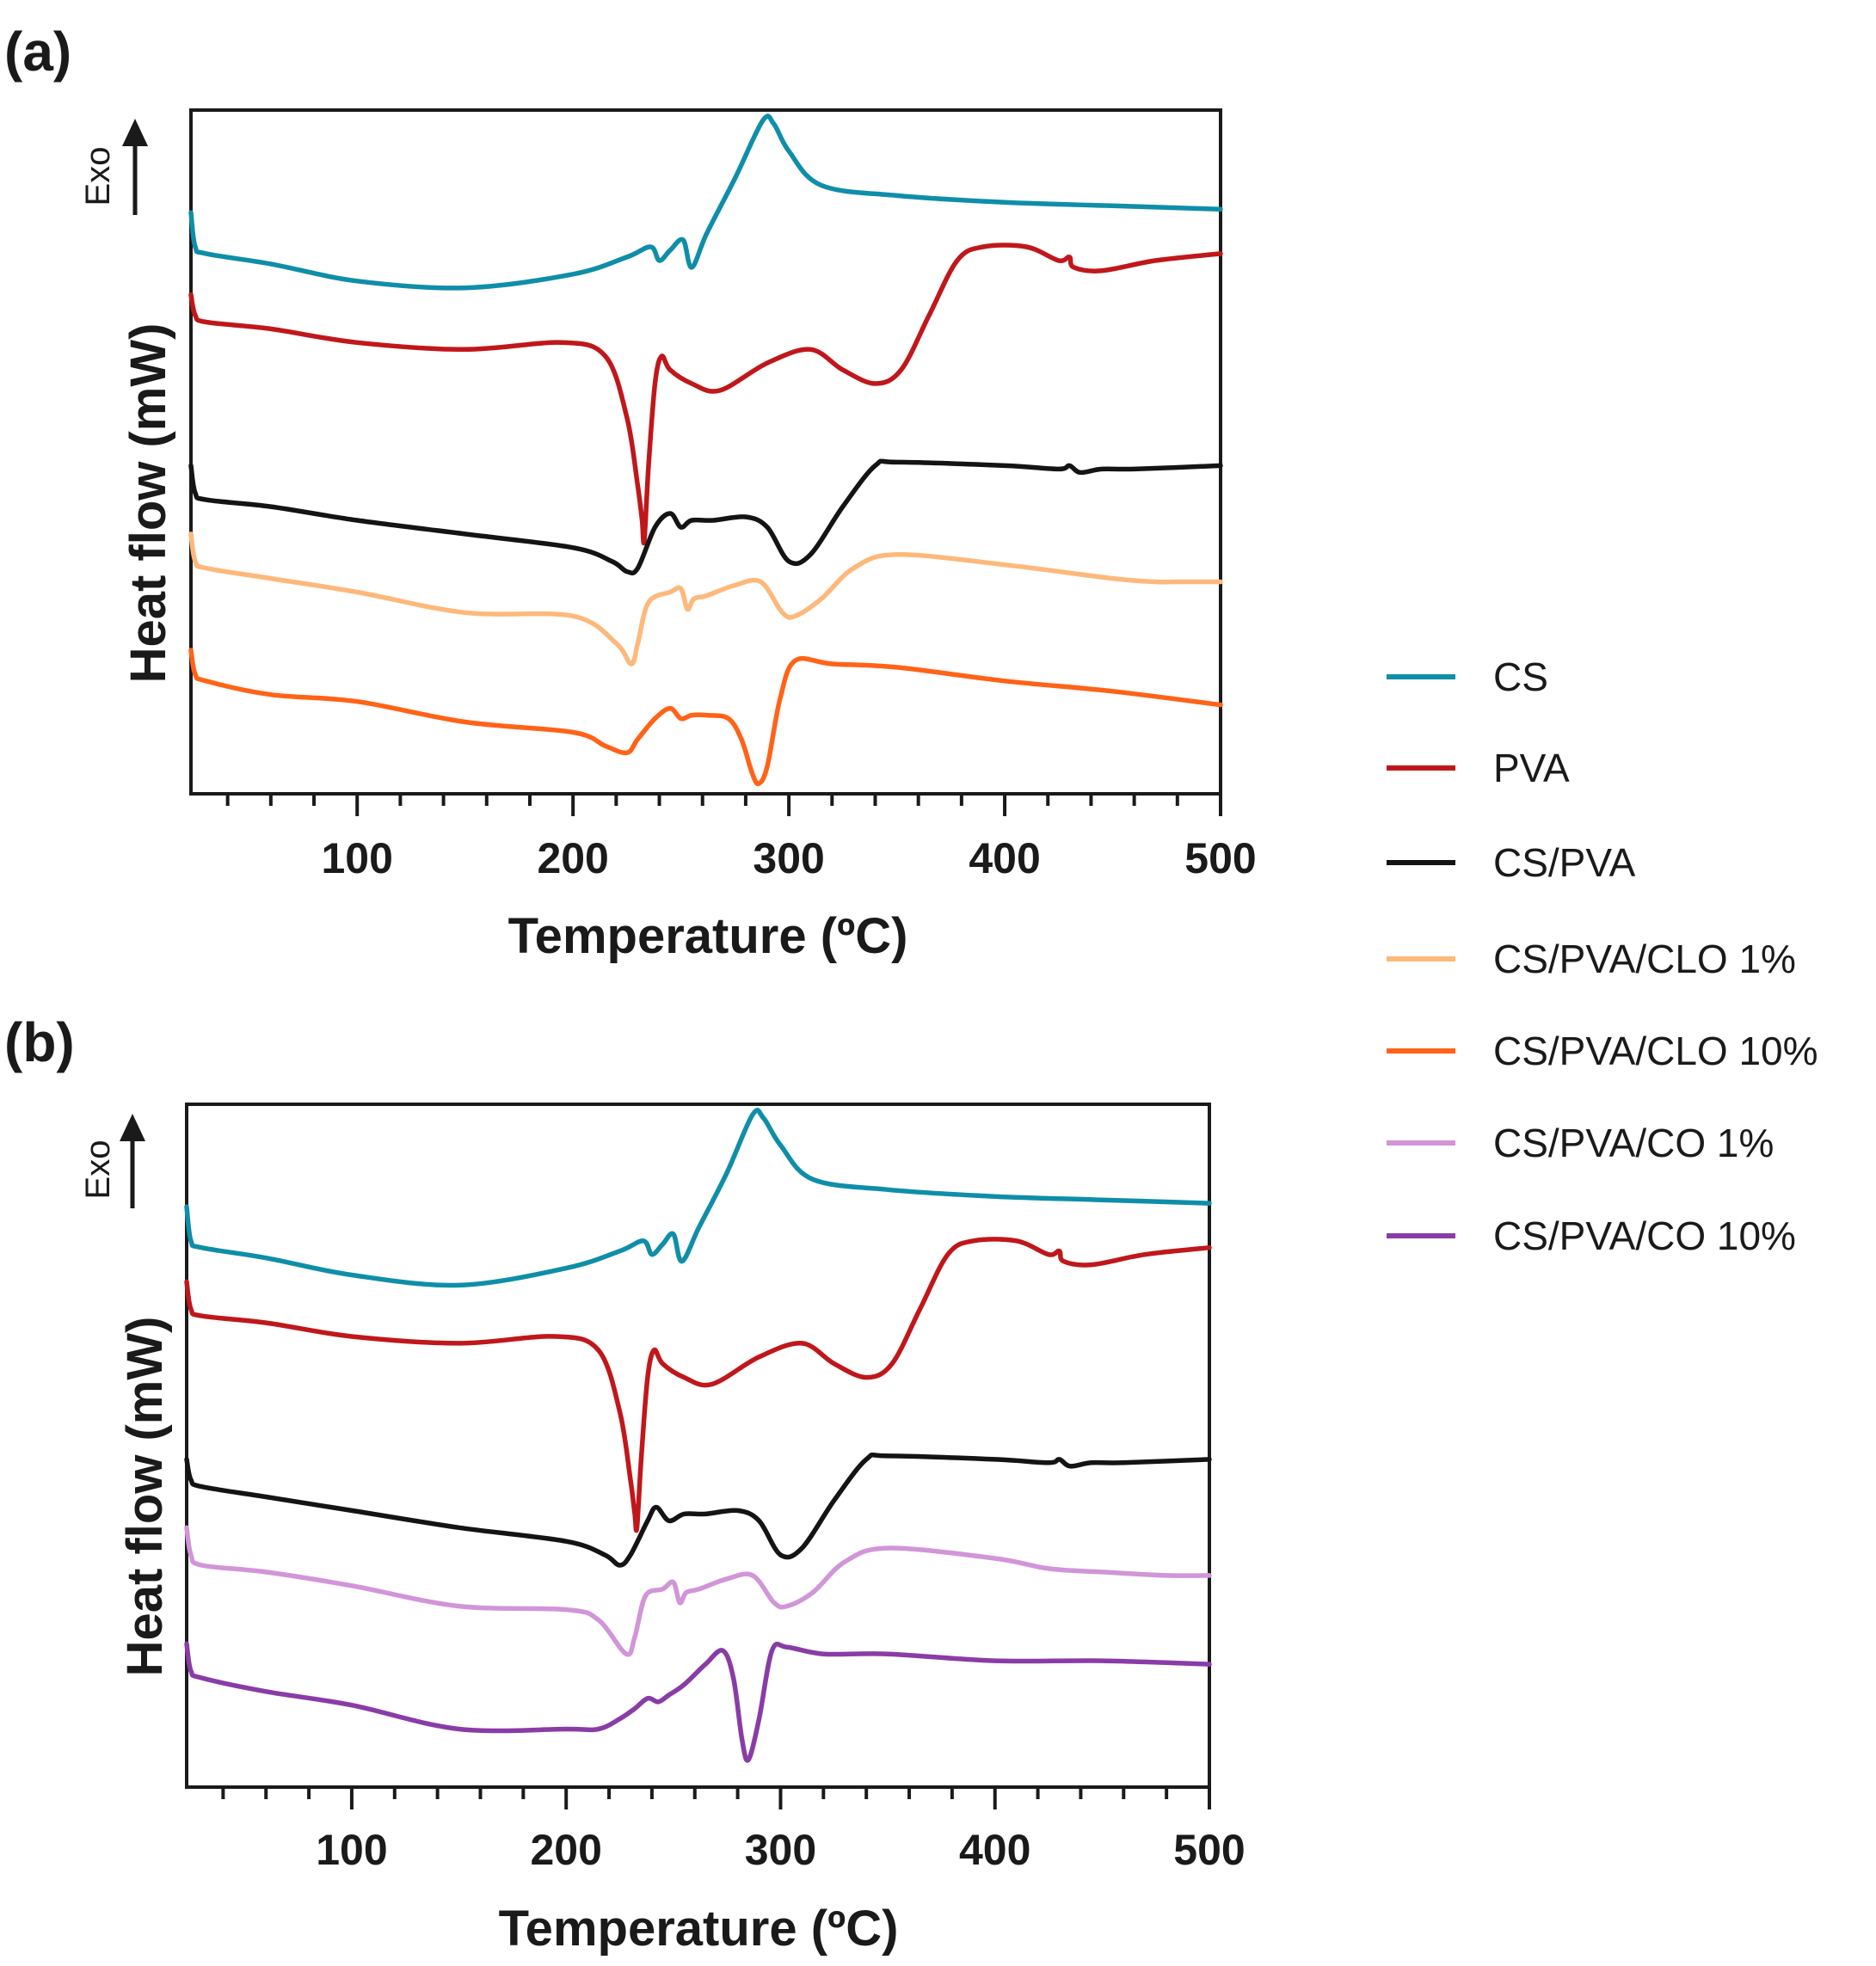  I want to click on panel-a-x-tick-label: 300, so click(788, 858).